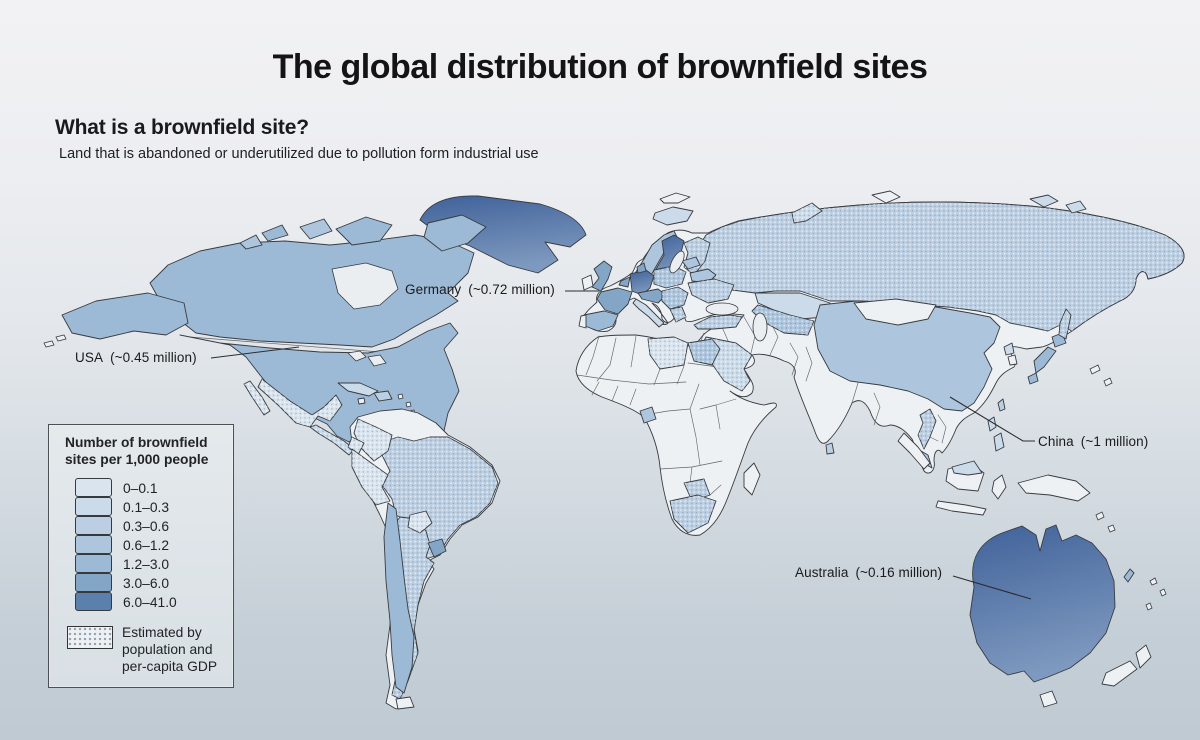 The width and height of the screenshot is (1200, 740). What do you see at coordinates (146, 583) in the screenshot?
I see `legend-class-label: 3.0–6.0` at bounding box center [146, 583].